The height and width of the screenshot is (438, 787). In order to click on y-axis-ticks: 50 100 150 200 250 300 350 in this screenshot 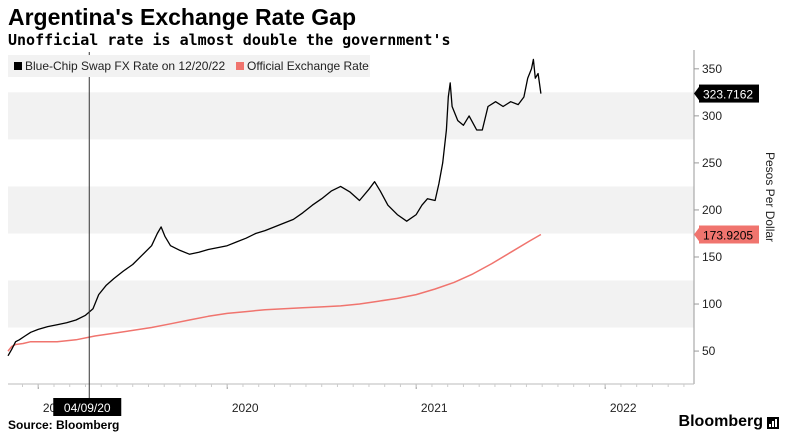, I will do `click(708, 210)`.